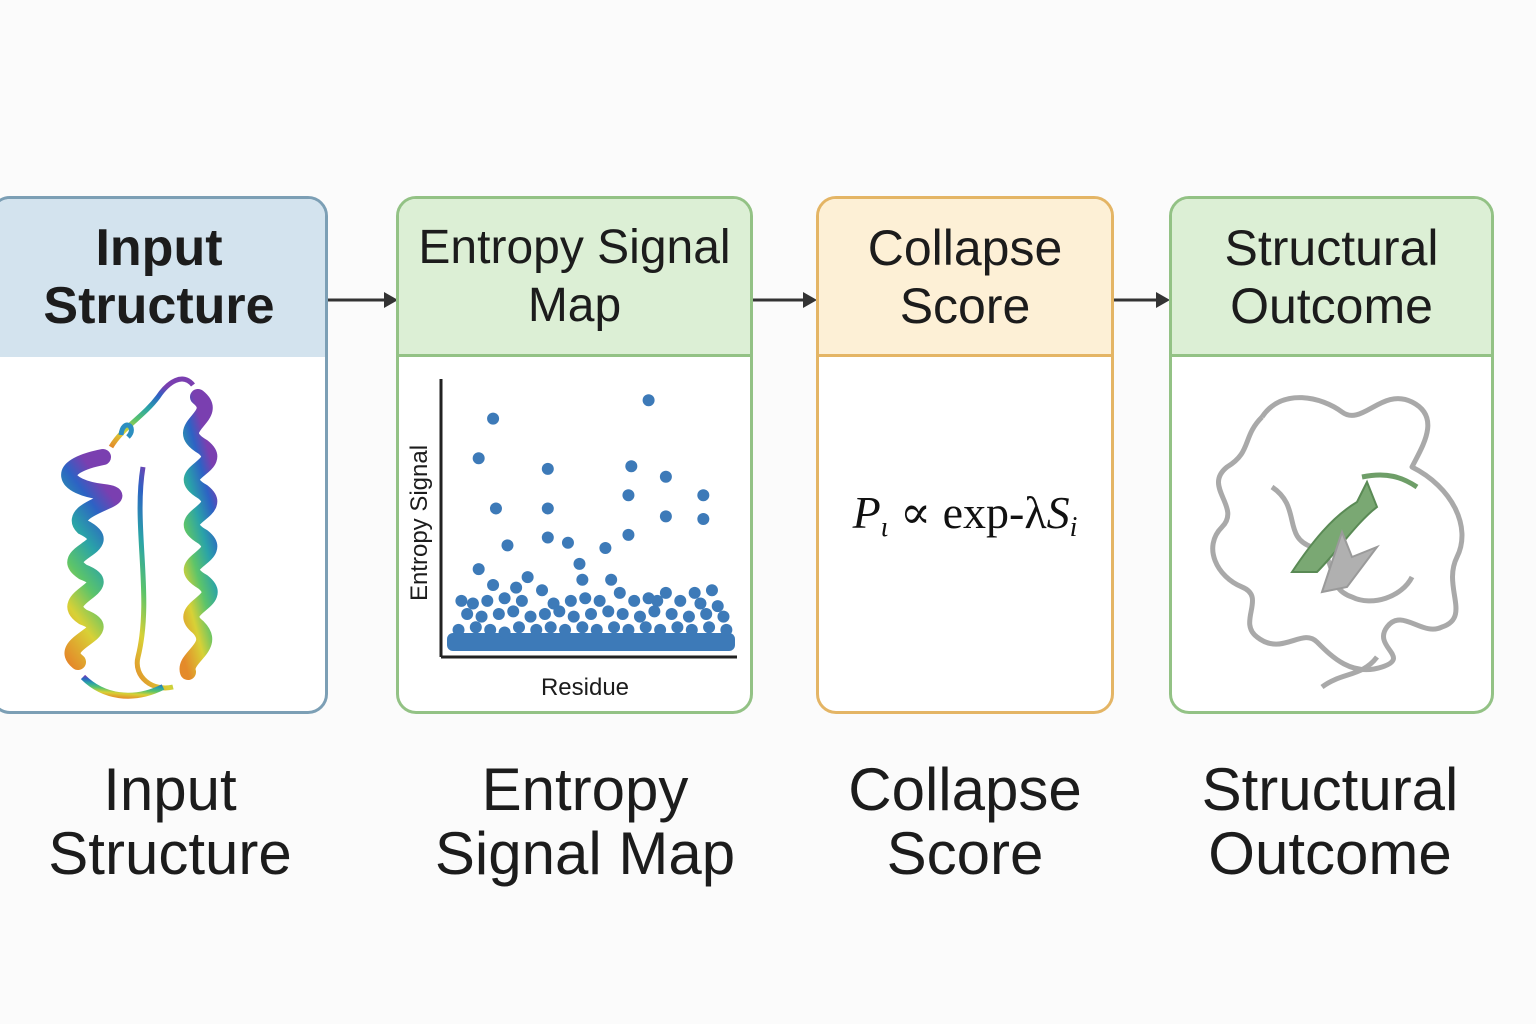  I want to click on input-structure-panel: Input Structure, so click(164, 455).